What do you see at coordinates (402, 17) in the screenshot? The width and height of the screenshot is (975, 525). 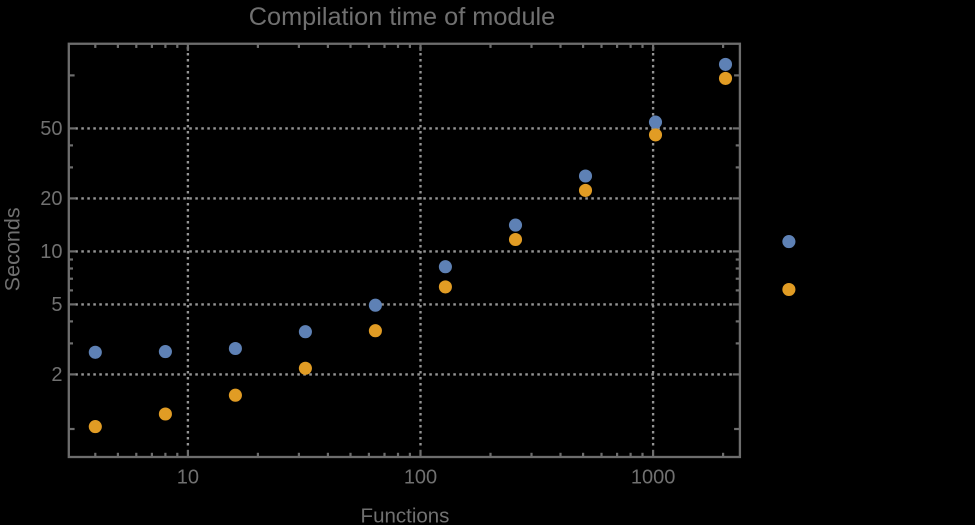 I see `svg-text: Compilation time of module` at bounding box center [402, 17].